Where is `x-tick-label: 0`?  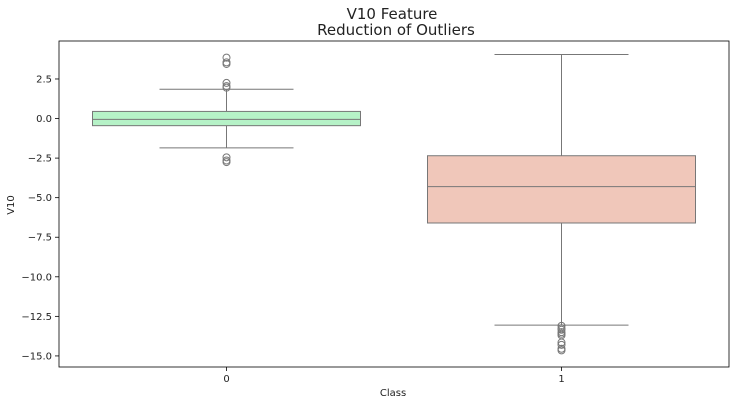
x-tick-label: 0 is located at coordinates (226, 379).